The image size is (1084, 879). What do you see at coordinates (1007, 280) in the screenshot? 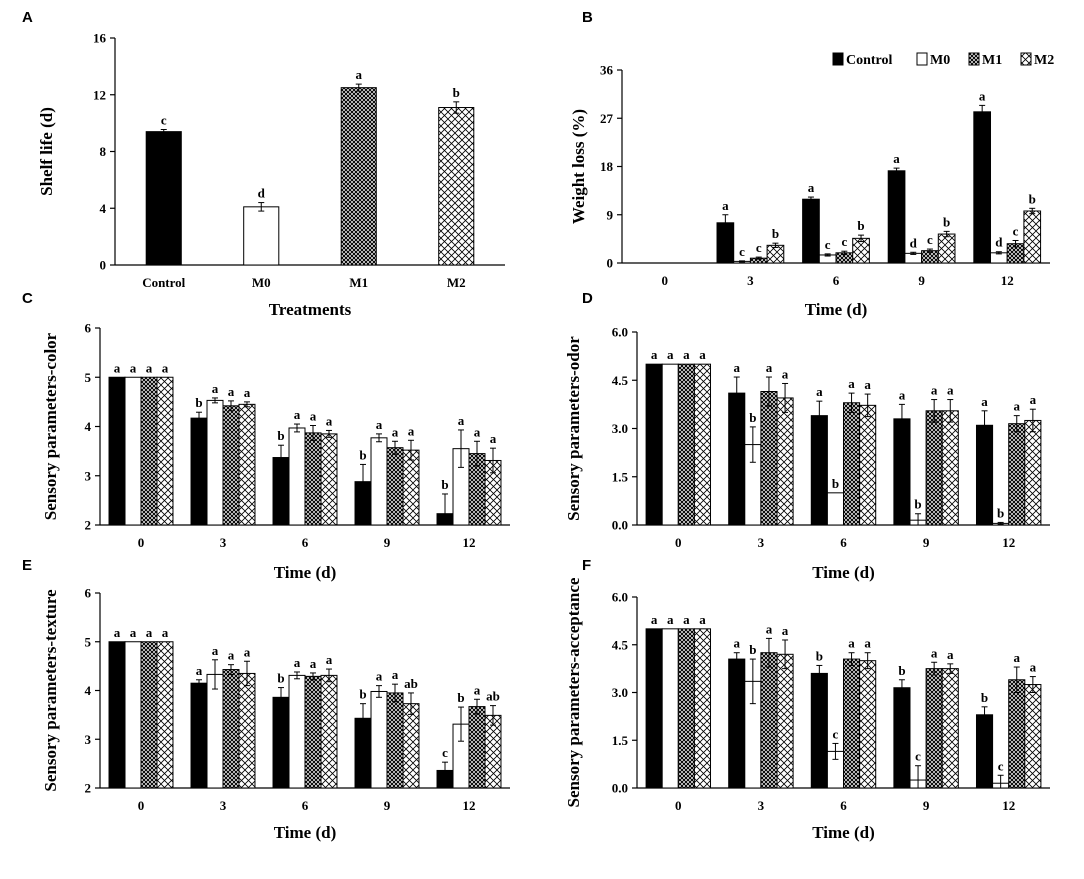
I see `x-tick-label: 12` at bounding box center [1007, 280].